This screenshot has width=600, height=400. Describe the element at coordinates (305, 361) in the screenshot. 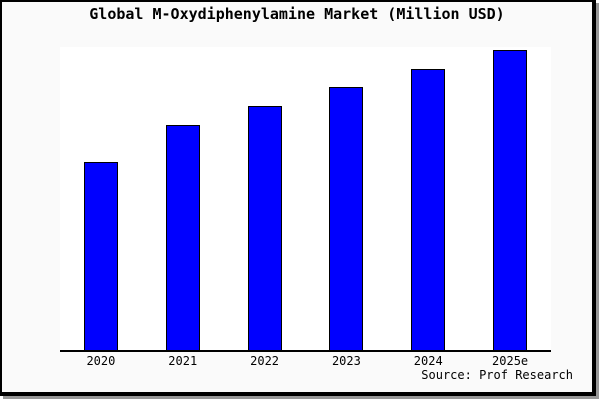

I see `x-axis-labels: 2020 2021 2022 2023 2024 2025e` at that location.